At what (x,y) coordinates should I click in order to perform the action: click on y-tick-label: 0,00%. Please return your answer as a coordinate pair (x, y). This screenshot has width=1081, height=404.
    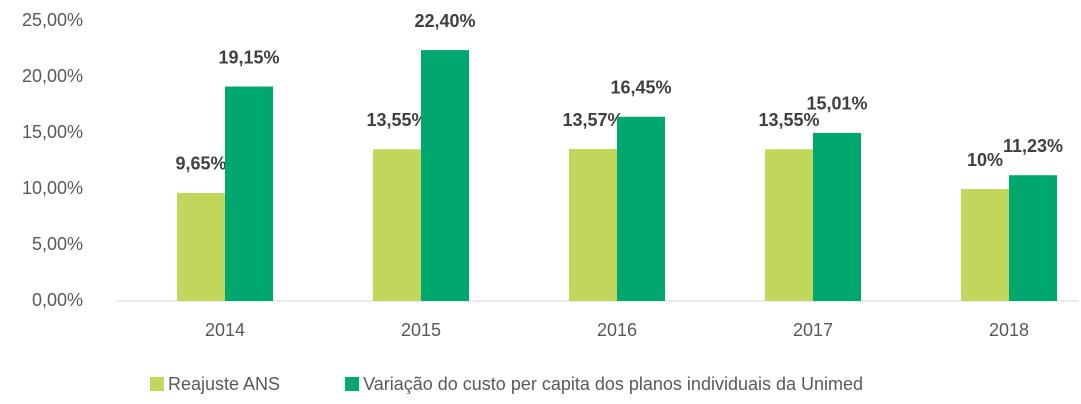
    Looking at the image, I should click on (57, 300).